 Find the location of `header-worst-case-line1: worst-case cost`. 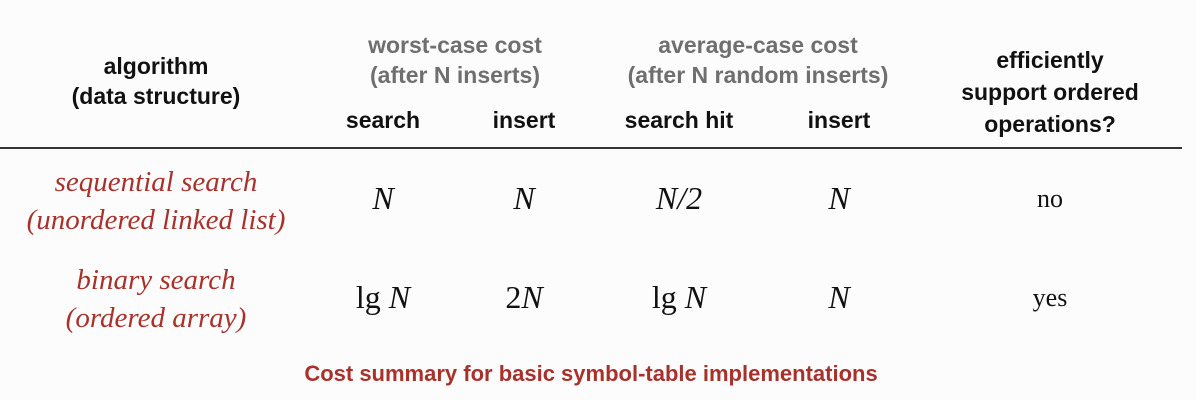

header-worst-case-line1: worst-case cost is located at coordinates (455, 45).